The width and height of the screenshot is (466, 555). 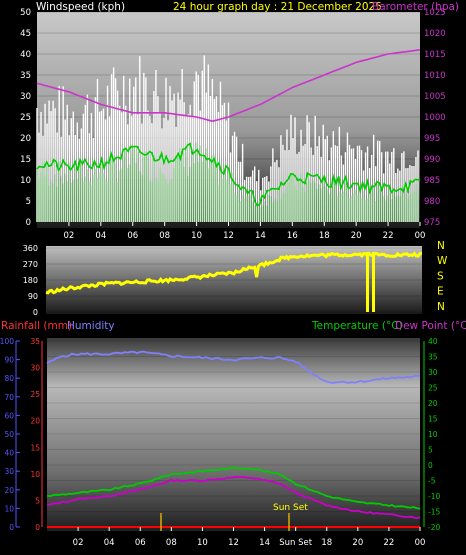 What do you see at coordinates (7, 341) in the screenshot?
I see `humidity-tick-label: 100` at bounding box center [7, 341].